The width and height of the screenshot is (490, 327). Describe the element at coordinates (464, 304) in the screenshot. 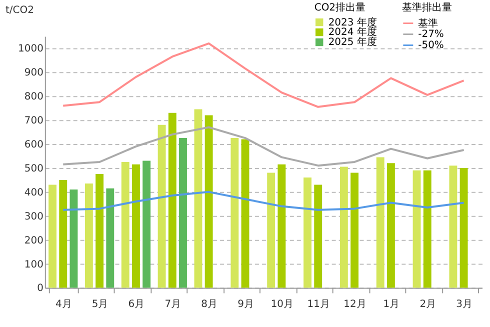

I see `x-tick-label: 3月` at that location.